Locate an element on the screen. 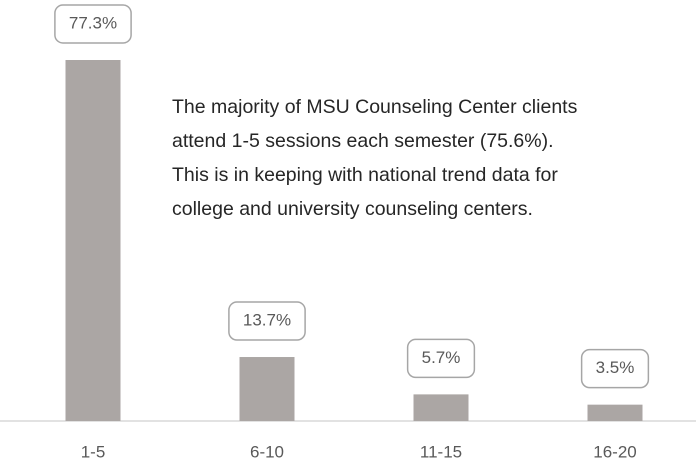  x-tick-label: 6-10 is located at coordinates (267, 451).